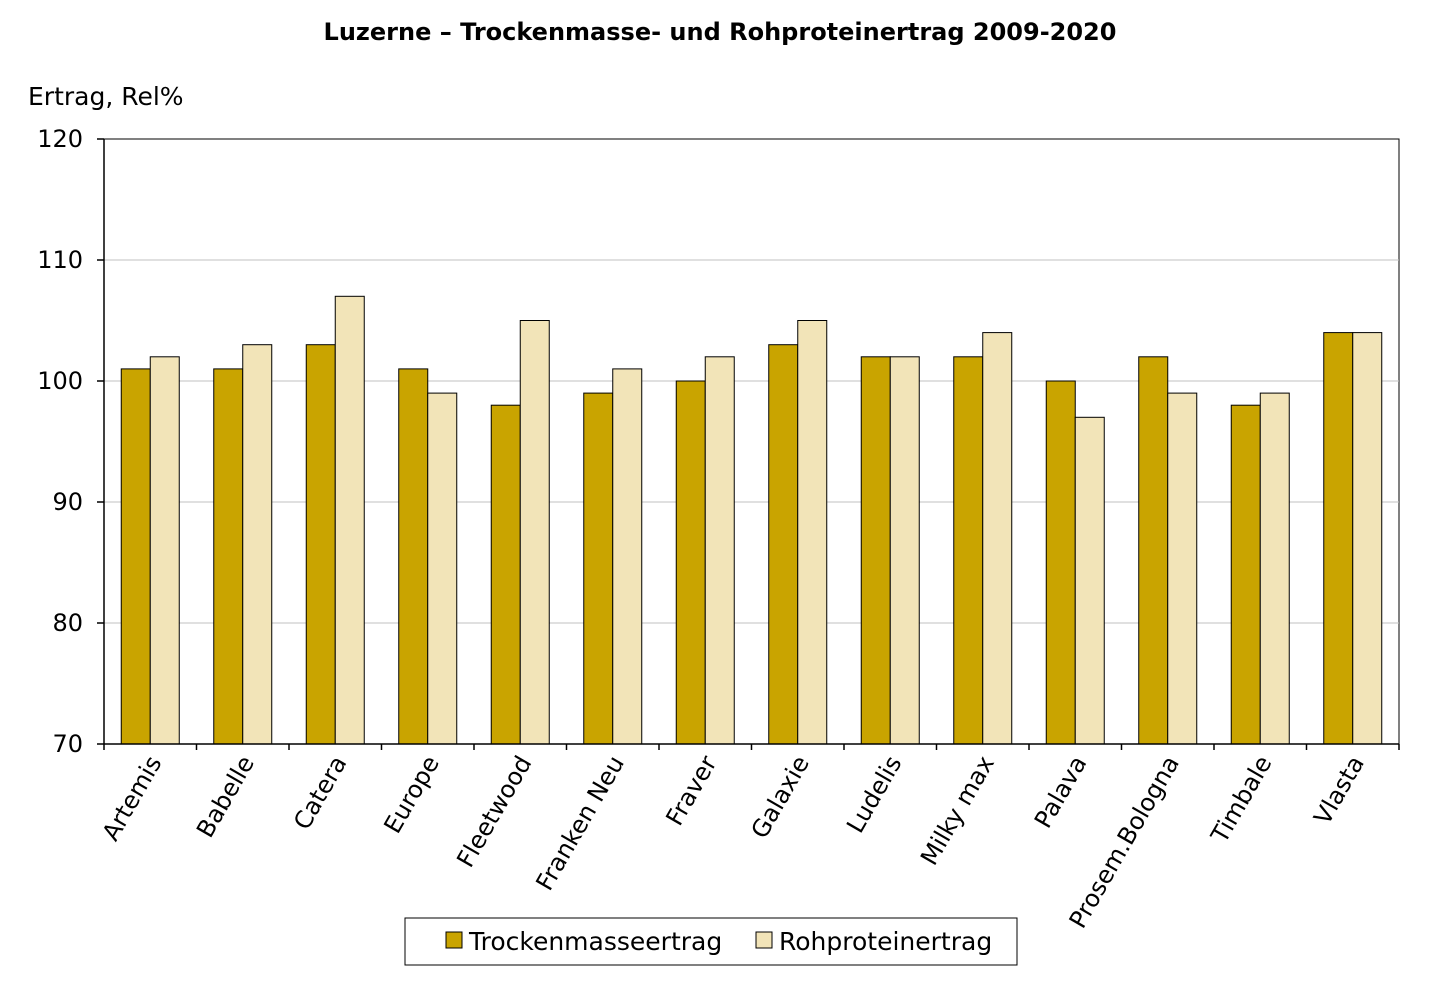 This screenshot has width=1440, height=997. Describe the element at coordinates (225, 796) in the screenshot. I see `x-tick-label-babelle: Babelle` at that location.